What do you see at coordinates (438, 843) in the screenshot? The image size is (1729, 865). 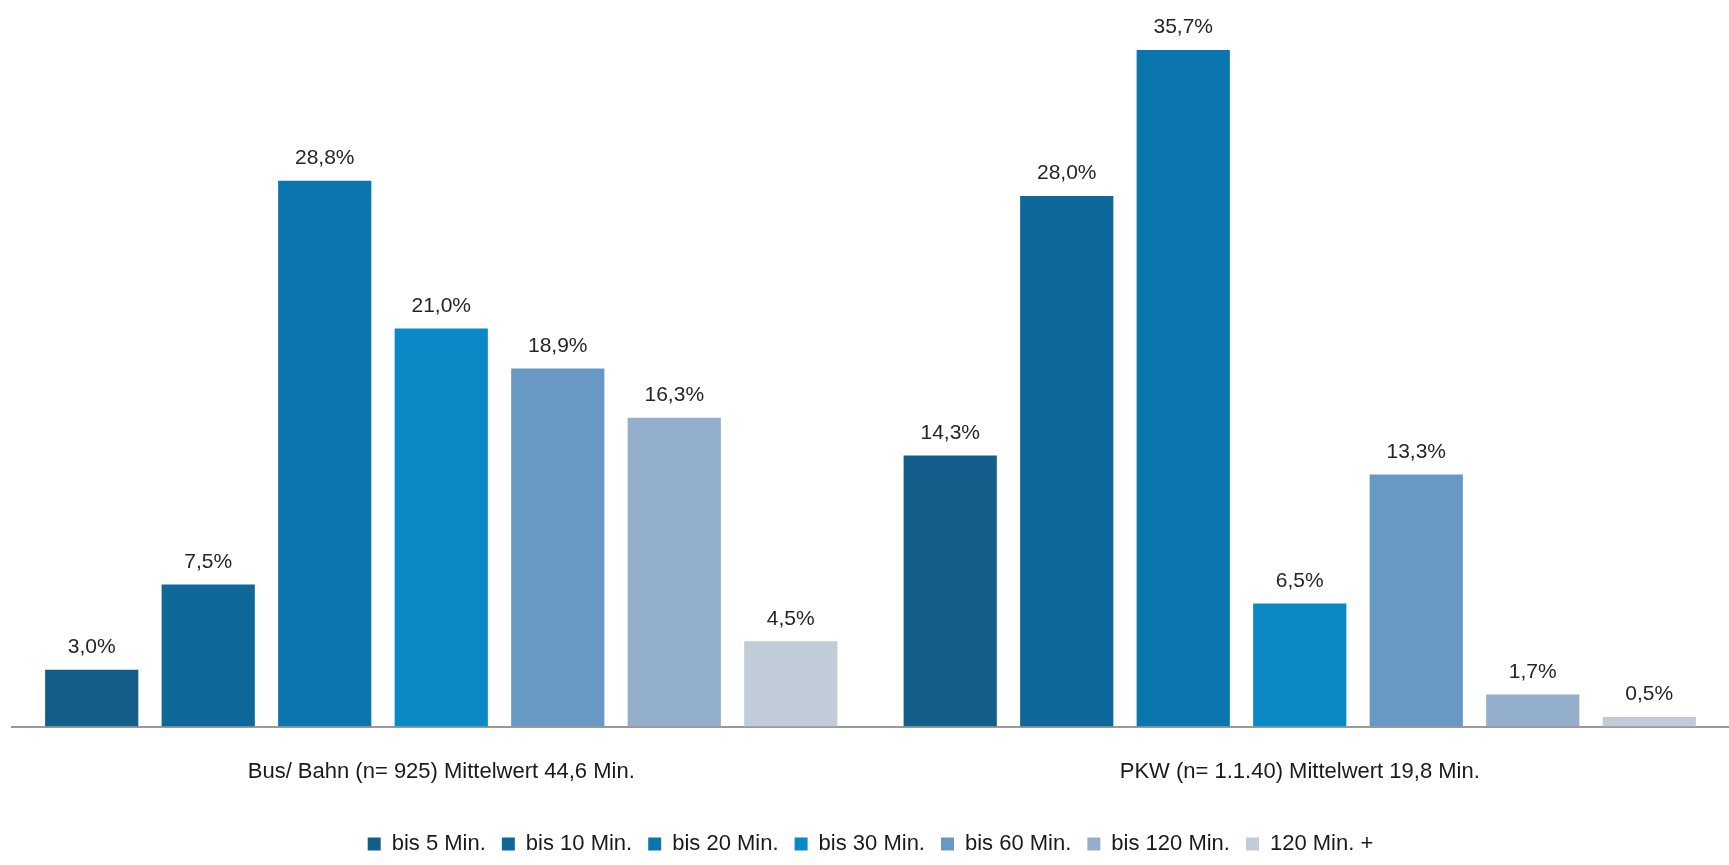 I see `legend-label: bis 5 Min.` at bounding box center [438, 843].